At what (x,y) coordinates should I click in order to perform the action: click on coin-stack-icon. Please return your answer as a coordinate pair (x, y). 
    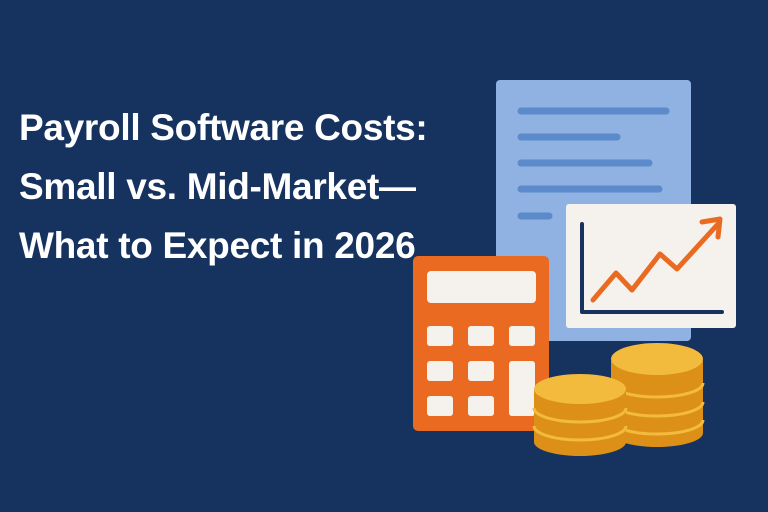
    Looking at the image, I should click on (618, 399).